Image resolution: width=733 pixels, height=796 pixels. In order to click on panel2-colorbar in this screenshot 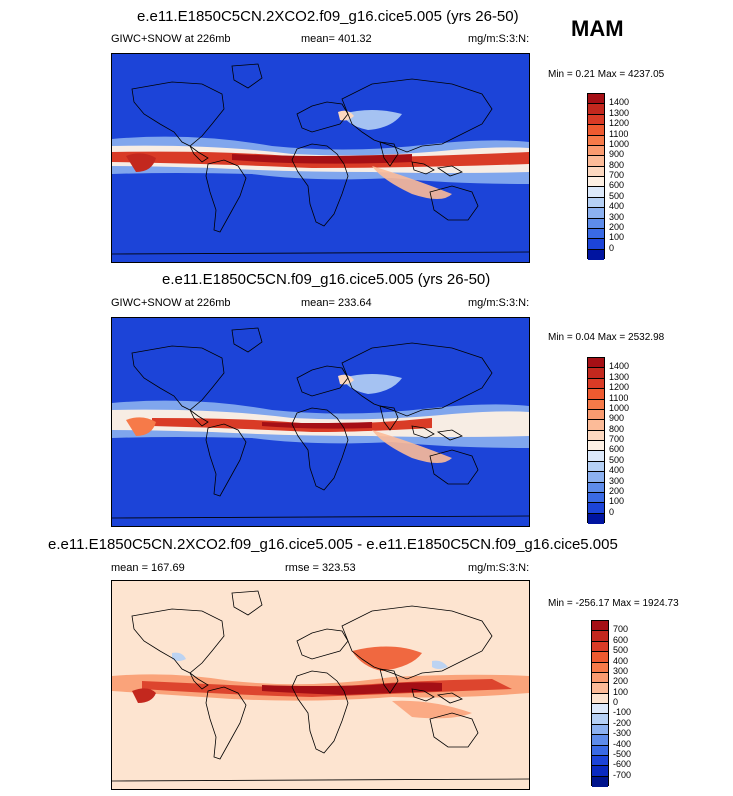, I will do `click(596, 440)`.